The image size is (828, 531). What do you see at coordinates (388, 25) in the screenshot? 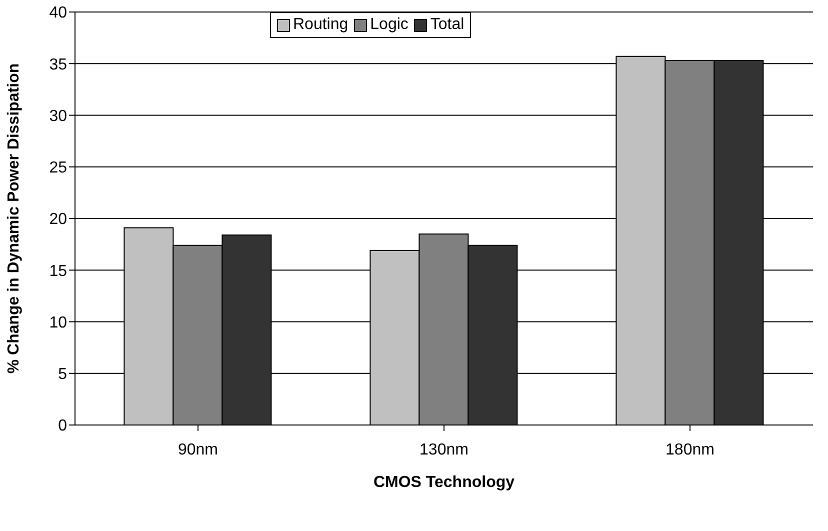
I see `legend-label: Logic` at bounding box center [388, 25].